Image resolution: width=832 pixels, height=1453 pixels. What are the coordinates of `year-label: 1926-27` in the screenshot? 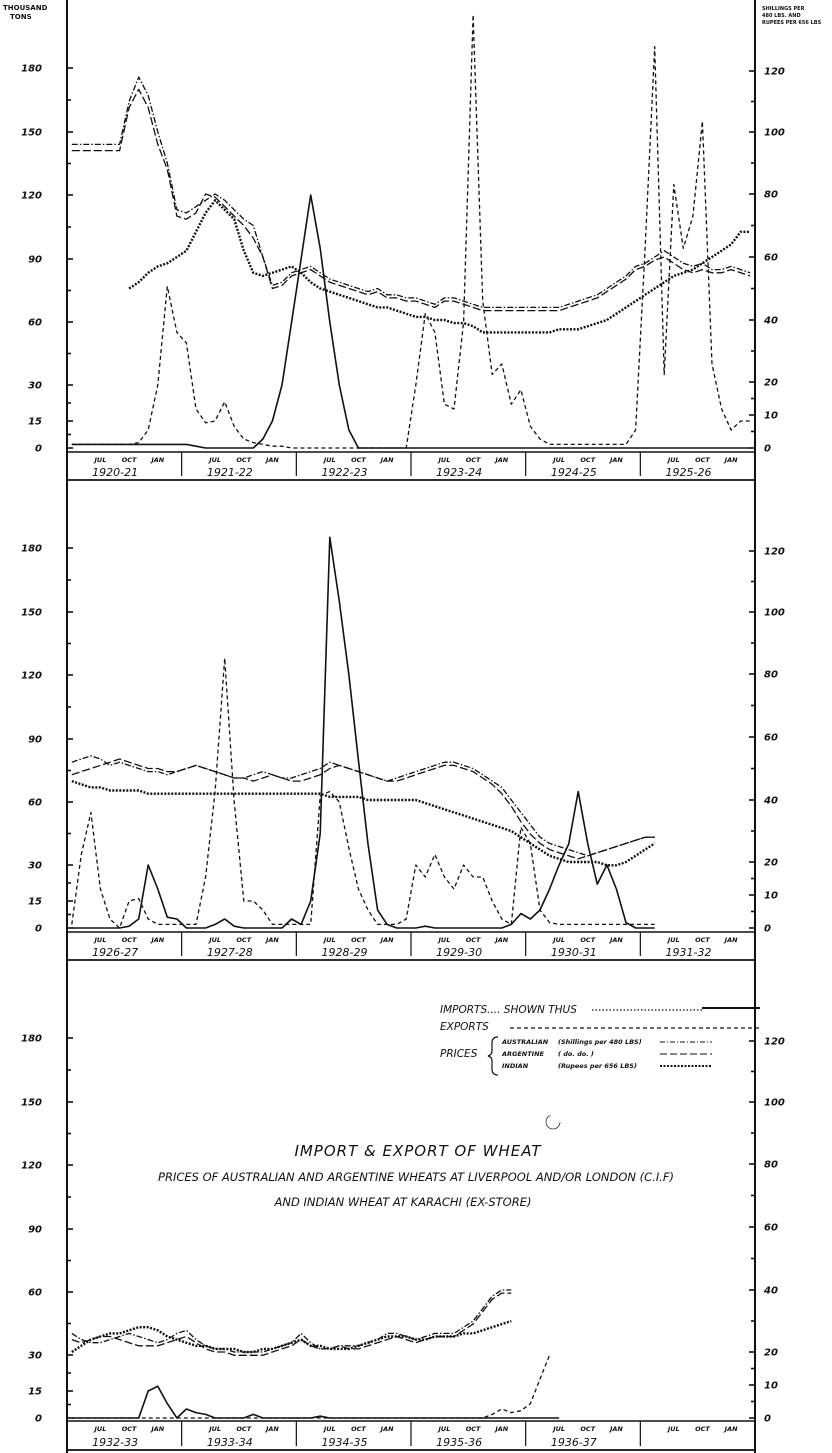 It's located at (115, 952).